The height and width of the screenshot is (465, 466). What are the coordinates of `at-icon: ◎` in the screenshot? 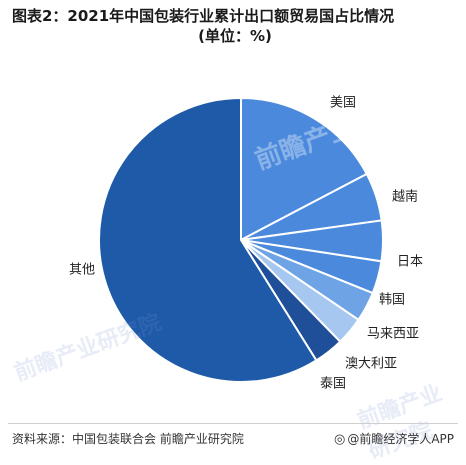 It's located at (339, 439).